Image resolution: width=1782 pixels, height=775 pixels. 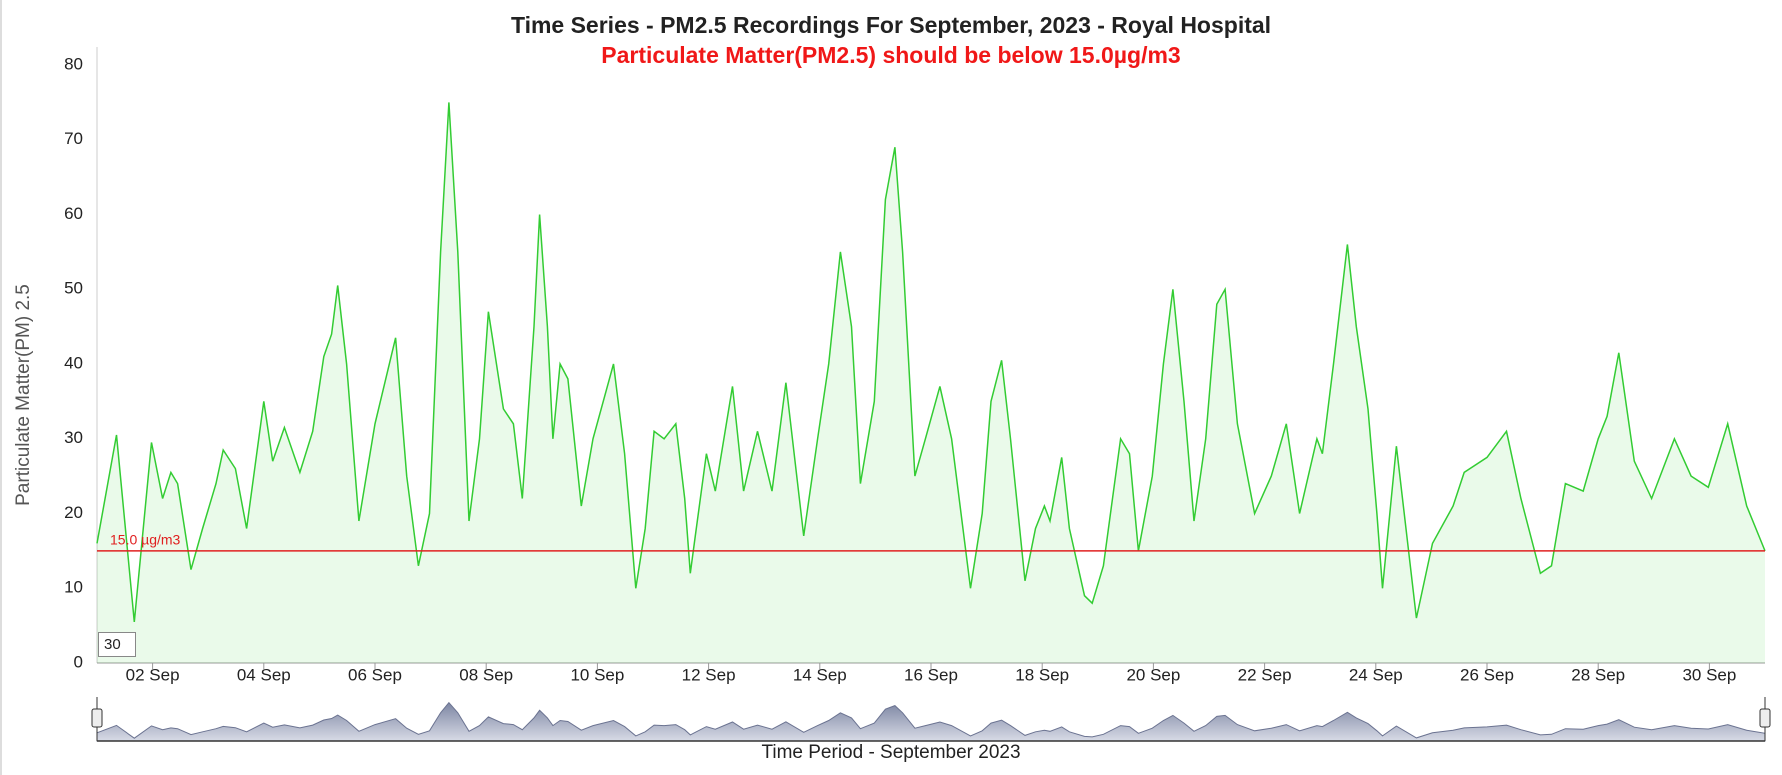 I want to click on y-tick-label: 60, so click(x=73, y=213).